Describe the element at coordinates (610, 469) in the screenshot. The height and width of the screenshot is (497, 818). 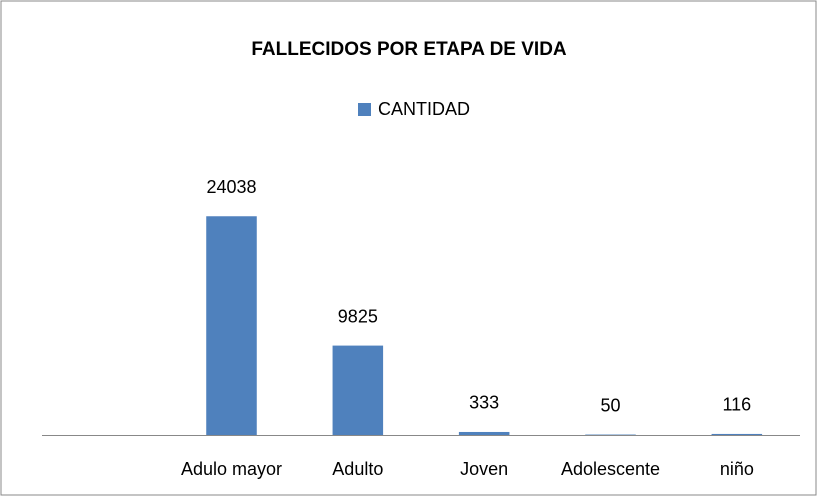
I see `x-tick-label: Adolescente` at that location.